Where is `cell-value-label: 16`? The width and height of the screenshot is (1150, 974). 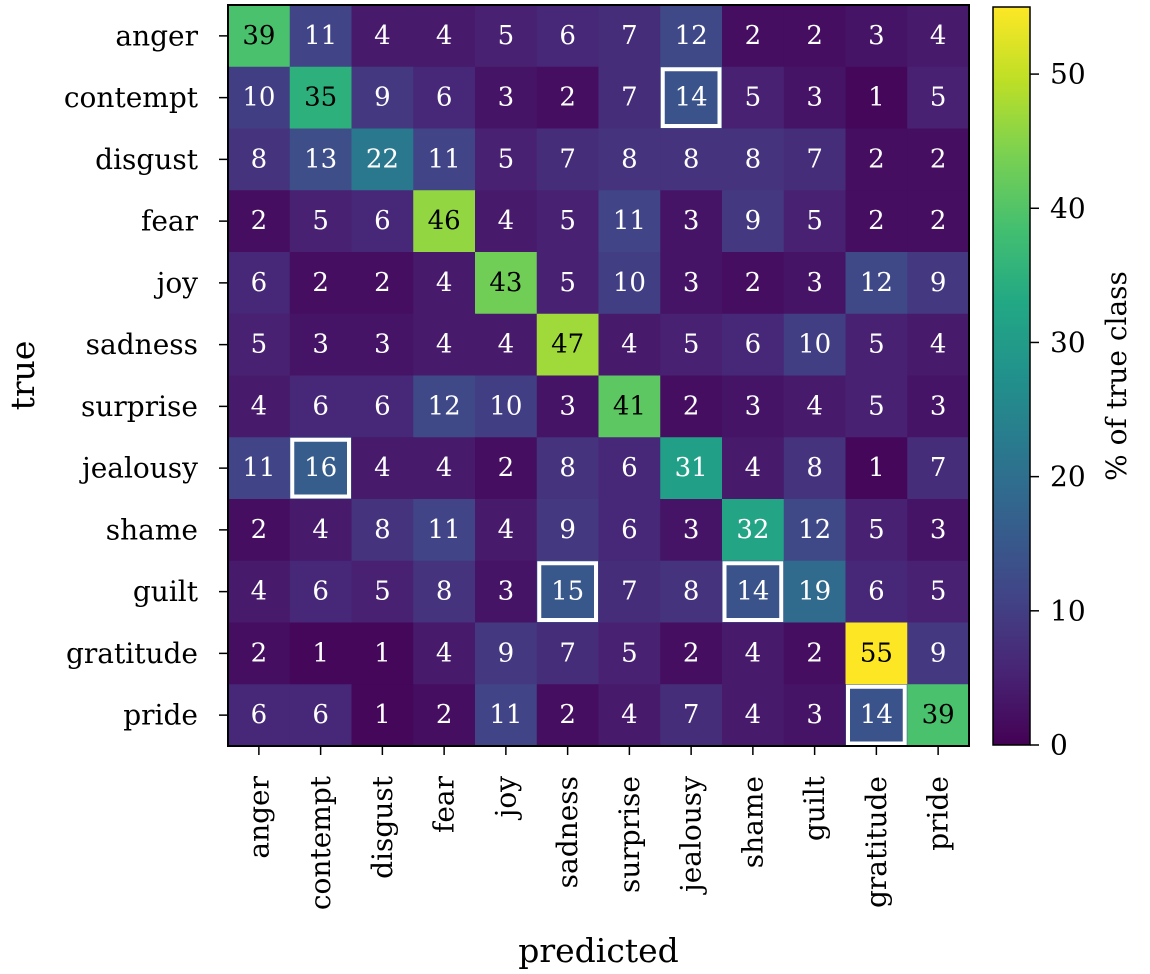 cell-value-label: 16 is located at coordinates (320, 468).